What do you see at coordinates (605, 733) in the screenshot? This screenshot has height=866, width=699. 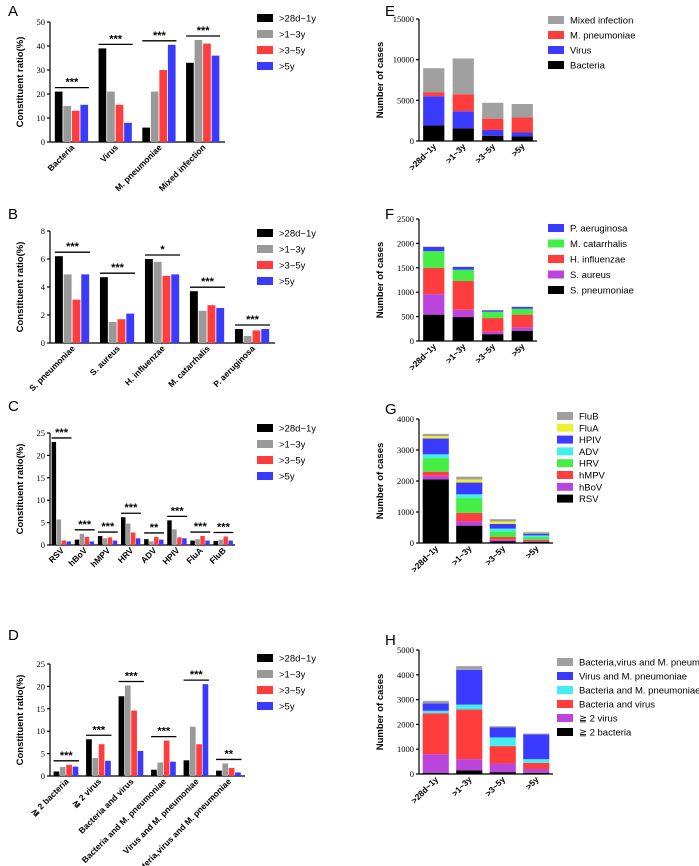 I see `legend-label: ≧ 2 bacteria` at bounding box center [605, 733].